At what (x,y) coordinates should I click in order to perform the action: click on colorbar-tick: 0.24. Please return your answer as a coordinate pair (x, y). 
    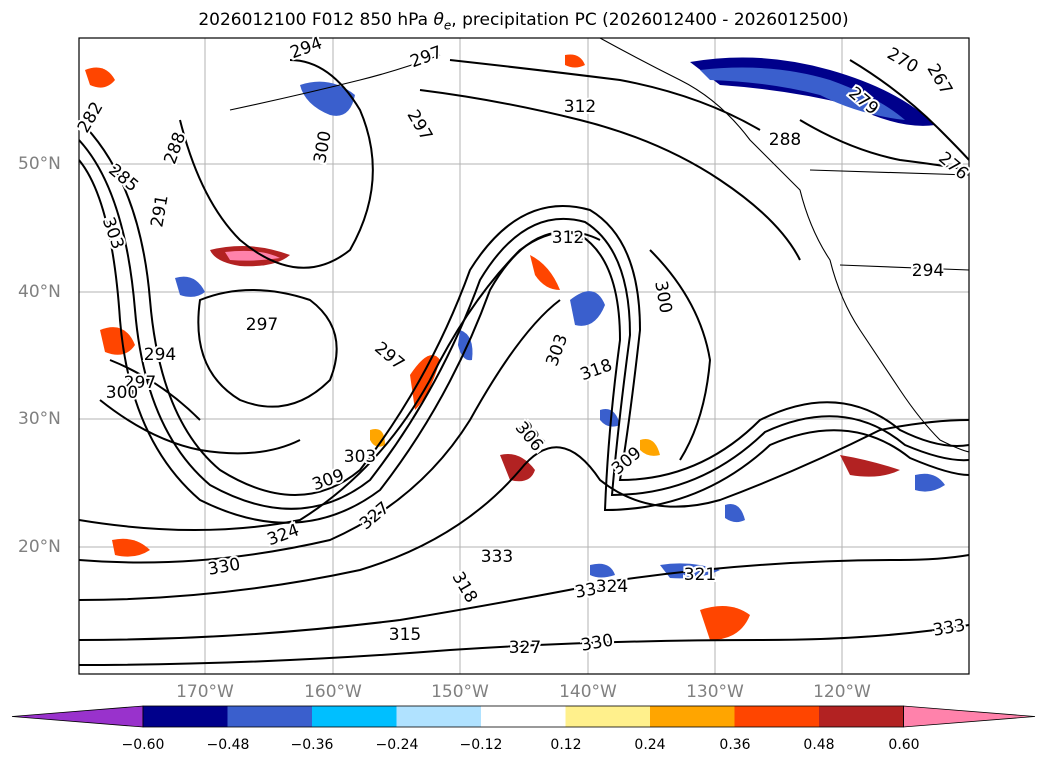
    Looking at the image, I should click on (650, 745).